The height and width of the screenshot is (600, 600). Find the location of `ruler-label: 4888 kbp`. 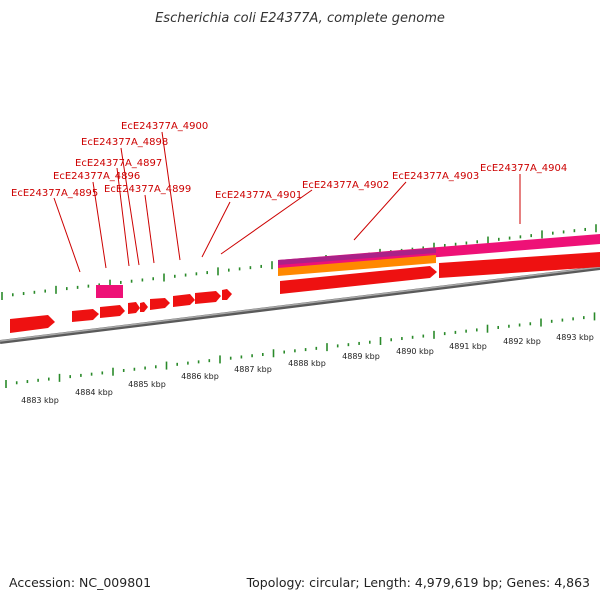

ruler-label: 4888 kbp is located at coordinates (307, 363).